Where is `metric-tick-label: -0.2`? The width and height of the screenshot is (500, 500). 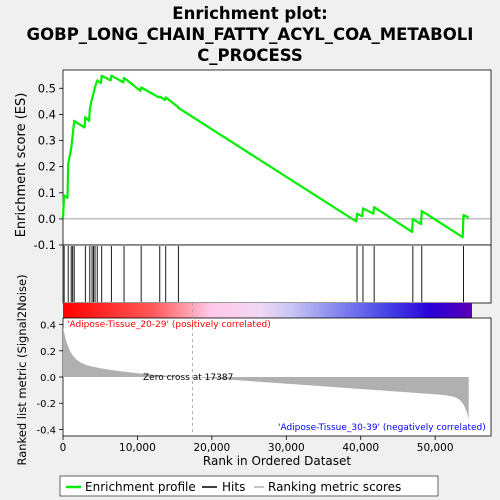 metric-tick-label: -0.2 is located at coordinates (46, 404).